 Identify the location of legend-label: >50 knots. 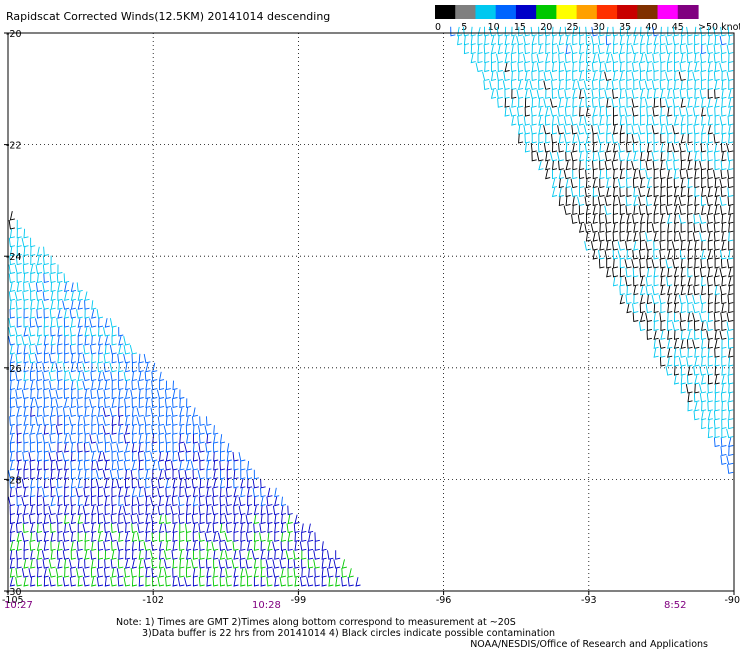
(719, 27).